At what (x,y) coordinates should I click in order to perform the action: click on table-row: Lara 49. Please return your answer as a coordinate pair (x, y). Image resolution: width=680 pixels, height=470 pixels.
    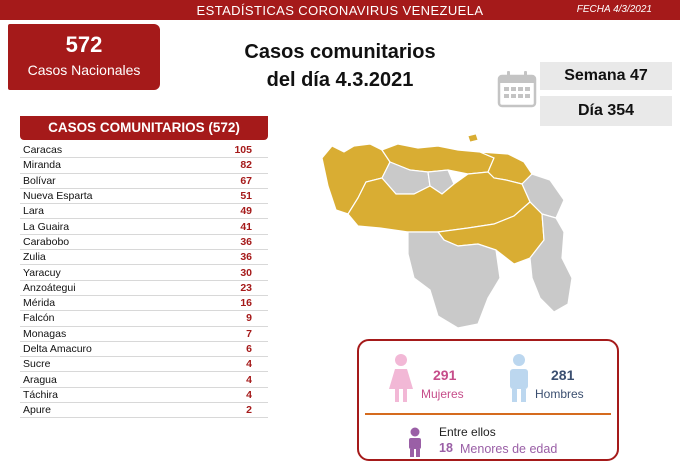
    Looking at the image, I should click on (144, 212).